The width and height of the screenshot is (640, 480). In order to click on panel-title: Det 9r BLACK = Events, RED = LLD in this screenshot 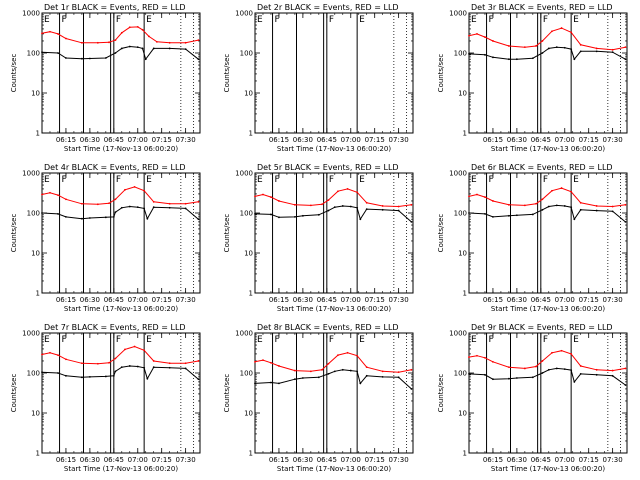, I will do `click(542, 327)`.